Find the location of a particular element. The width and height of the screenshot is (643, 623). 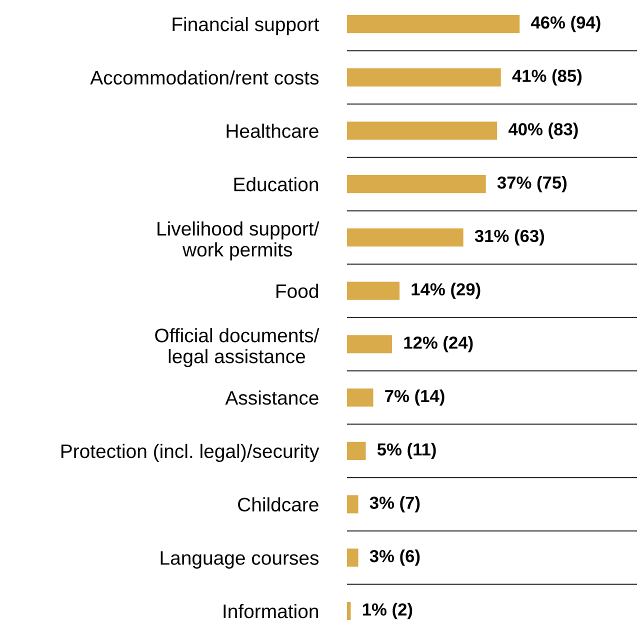

y-tick-label: Accommodation/rent costs is located at coordinates (204, 77).